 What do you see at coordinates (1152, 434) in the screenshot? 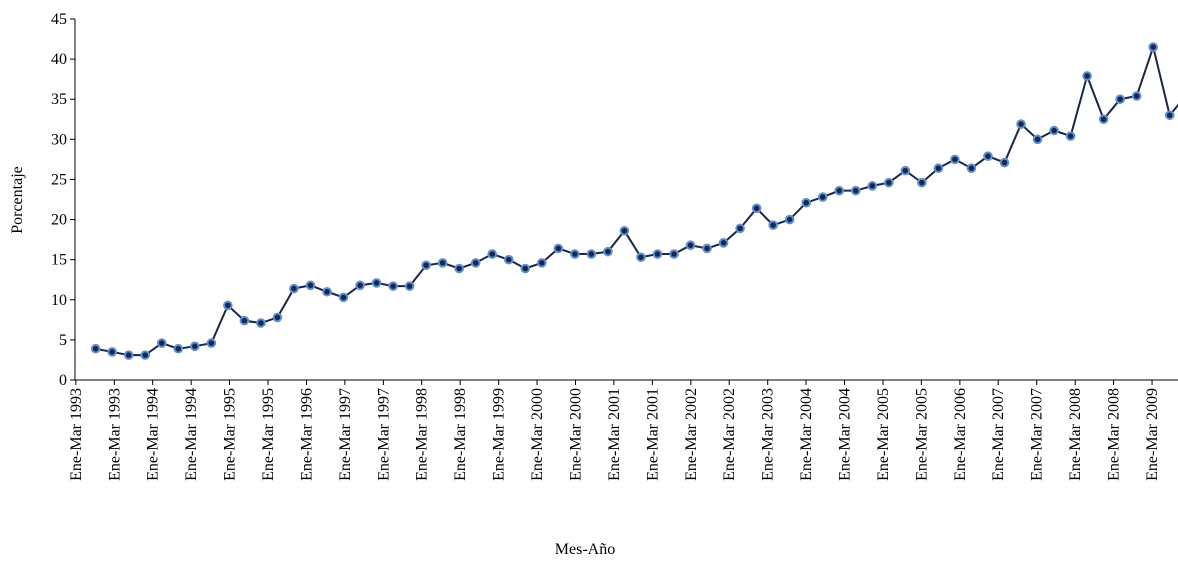
I see `x-tick-label: Ene-Mar 2009` at bounding box center [1152, 434].